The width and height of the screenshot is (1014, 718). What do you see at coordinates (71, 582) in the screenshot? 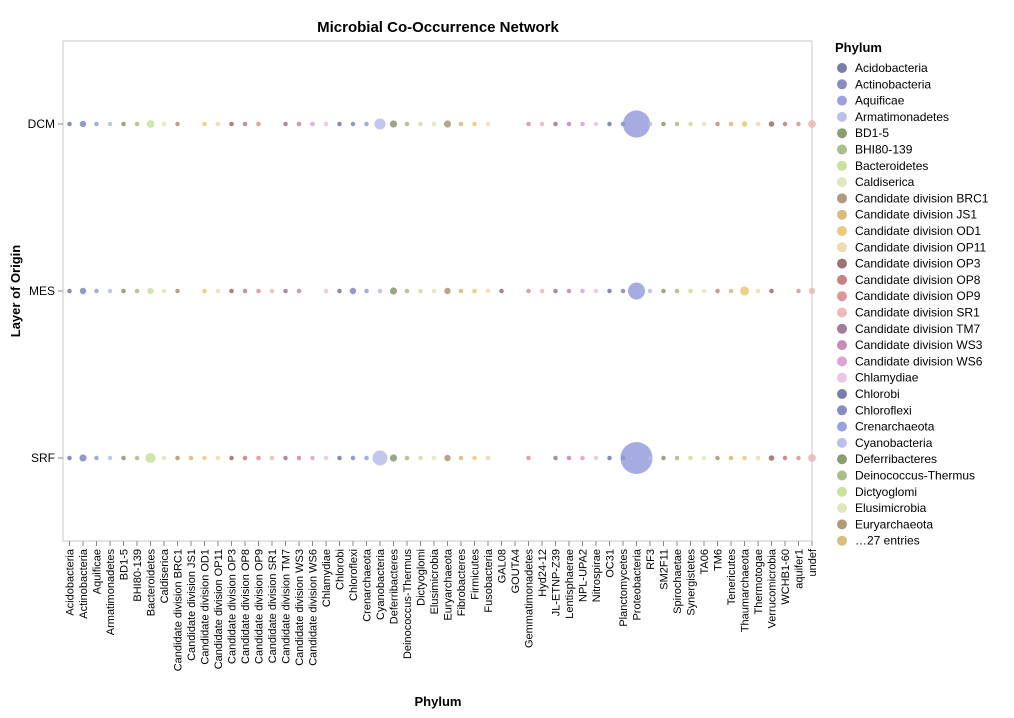
I see `x-tick-label: Acidobacteria` at bounding box center [71, 582].